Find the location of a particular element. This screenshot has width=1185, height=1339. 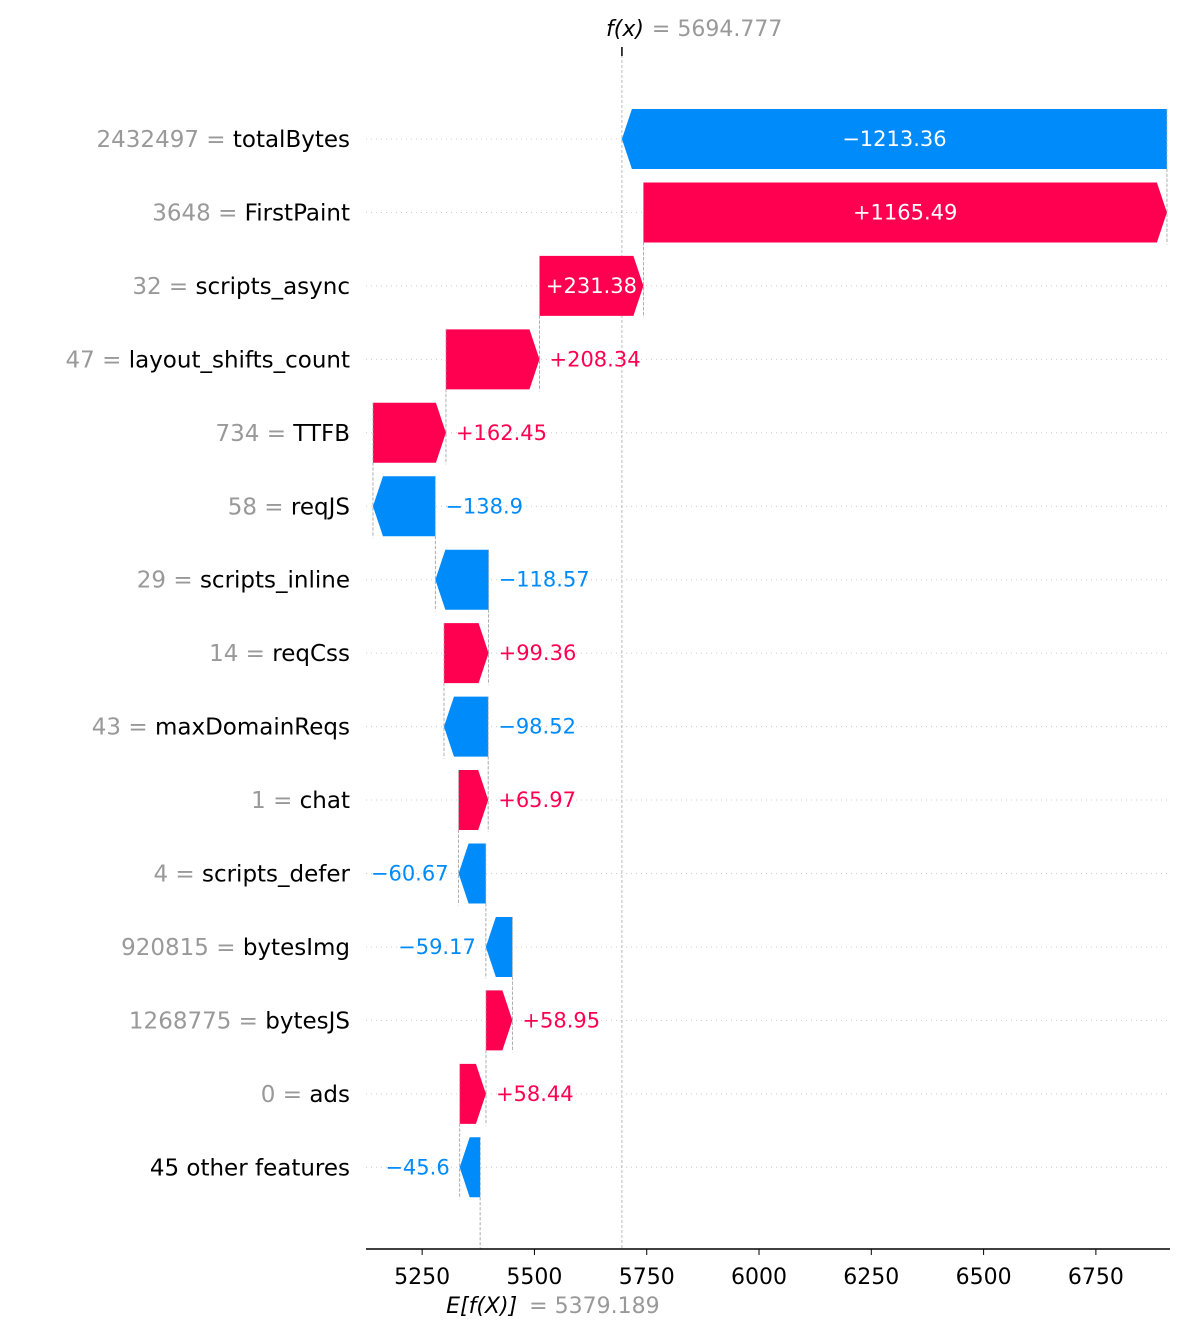

feature-label: 2432497 = totalBytes is located at coordinates (223, 140).